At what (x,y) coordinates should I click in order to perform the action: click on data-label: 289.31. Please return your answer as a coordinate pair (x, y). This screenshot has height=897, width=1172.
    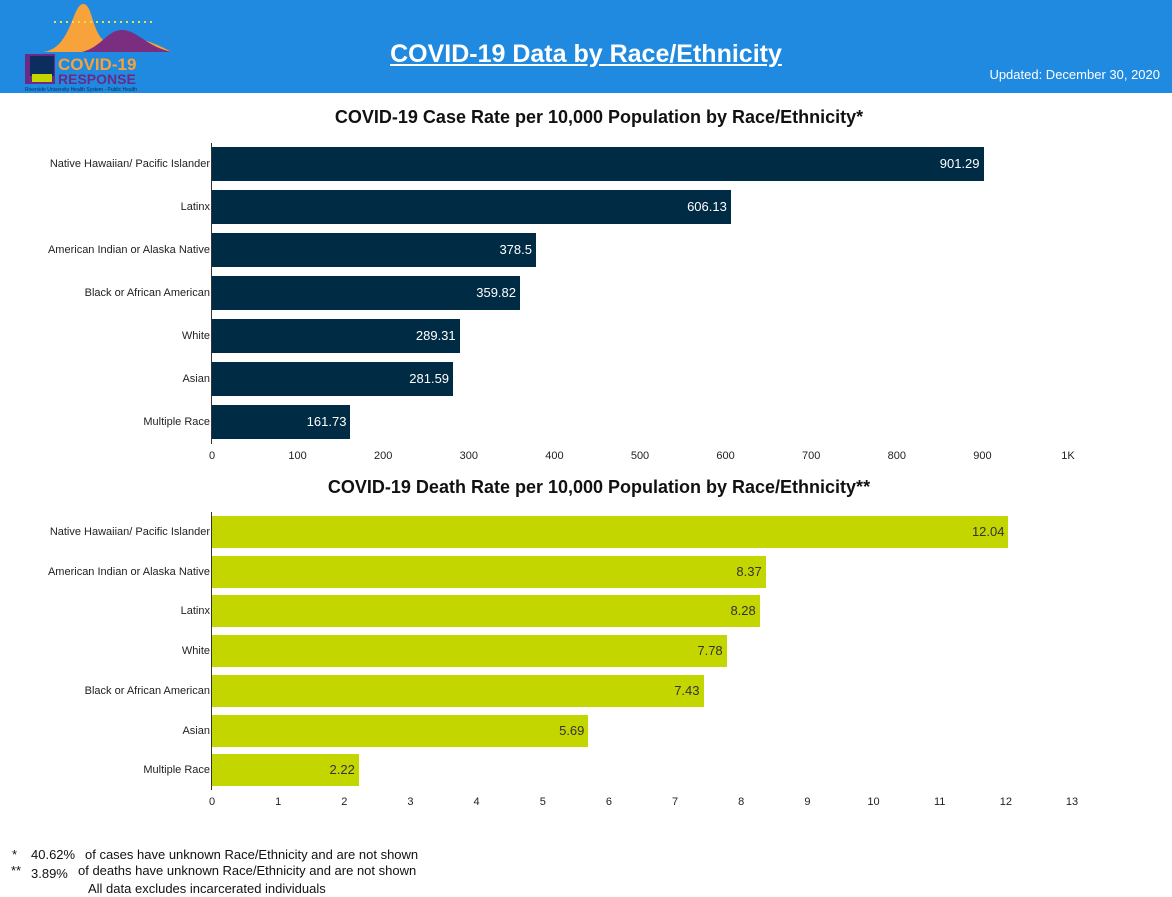
    Looking at the image, I should click on (435, 335).